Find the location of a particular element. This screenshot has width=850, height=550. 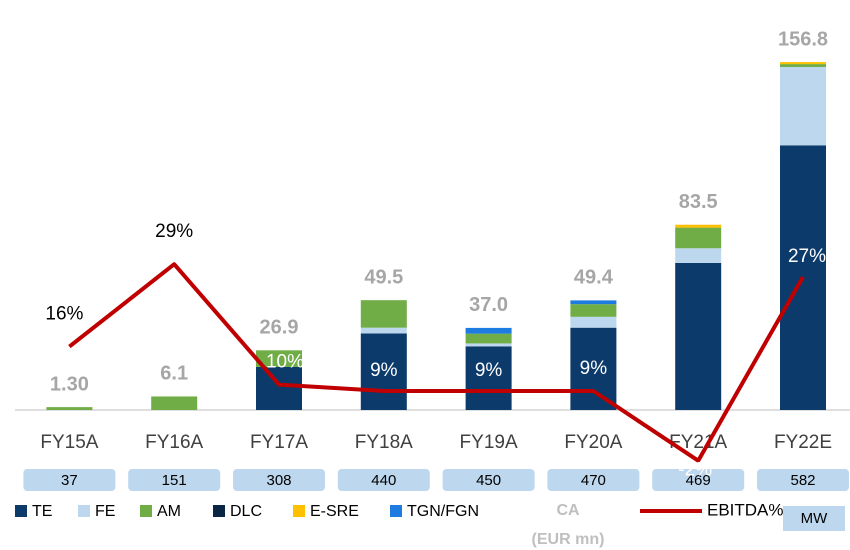

legend-label: DLC is located at coordinates (246, 511).